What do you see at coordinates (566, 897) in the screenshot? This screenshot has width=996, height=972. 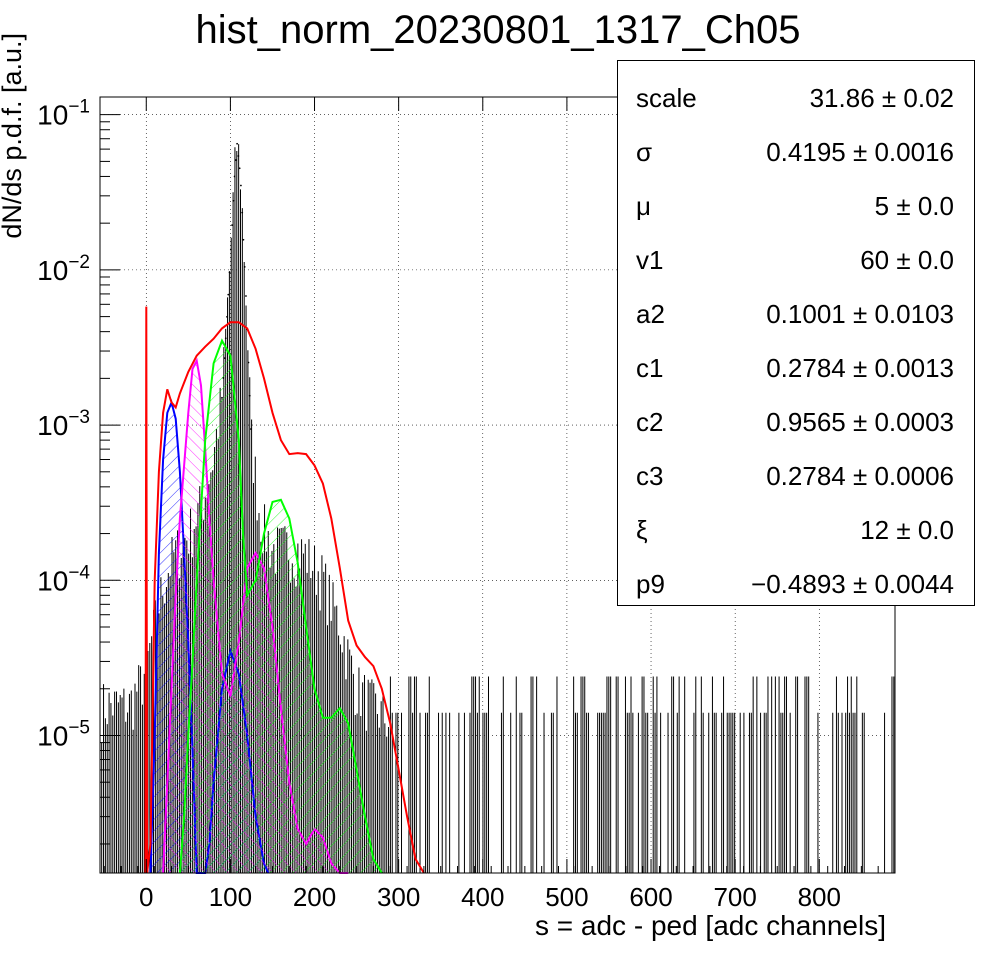 I see `x-tick-label: 500` at bounding box center [566, 897].